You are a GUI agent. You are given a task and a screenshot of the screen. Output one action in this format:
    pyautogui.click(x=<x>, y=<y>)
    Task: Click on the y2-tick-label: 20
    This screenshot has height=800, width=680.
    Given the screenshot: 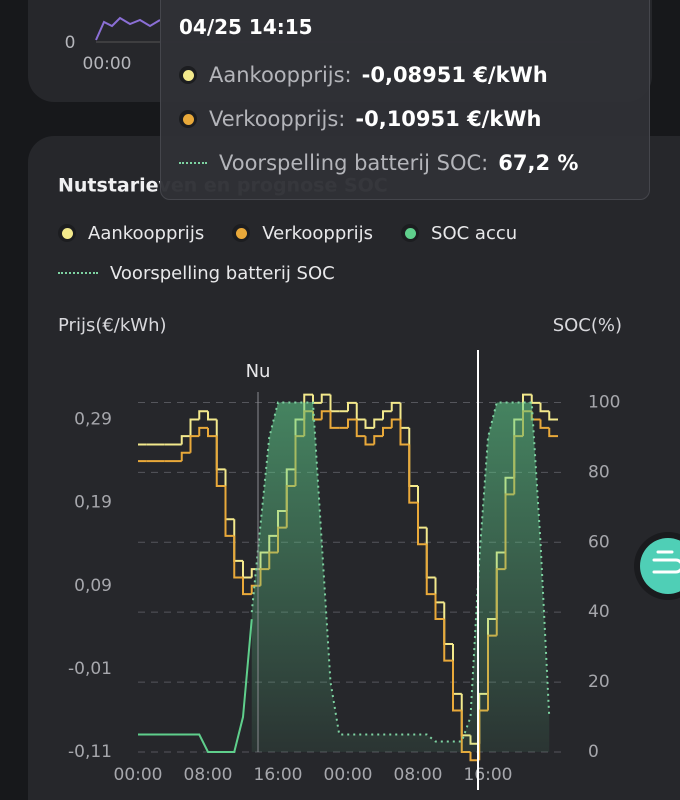 What is the action you would take?
    pyautogui.click(x=599, y=682)
    